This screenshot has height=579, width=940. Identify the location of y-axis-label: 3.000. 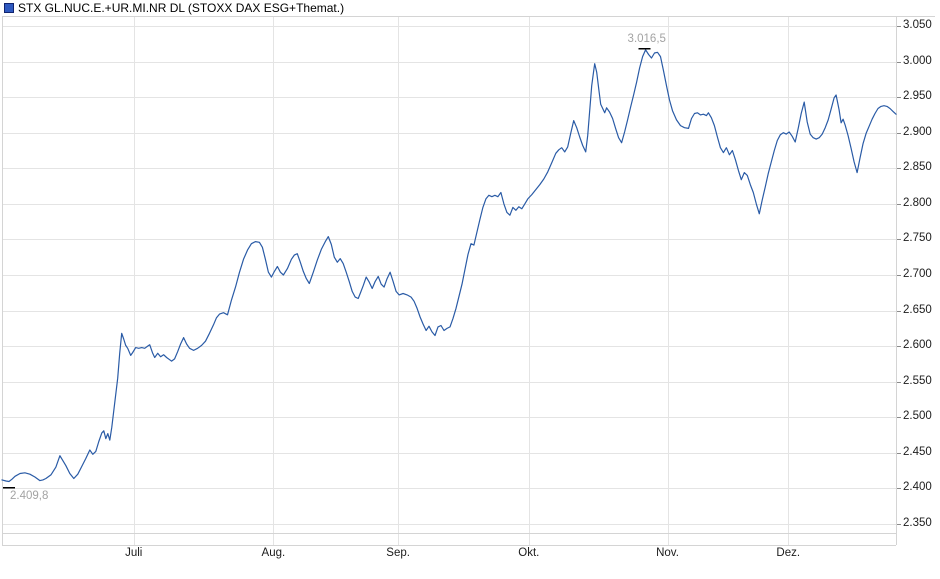
(917, 60).